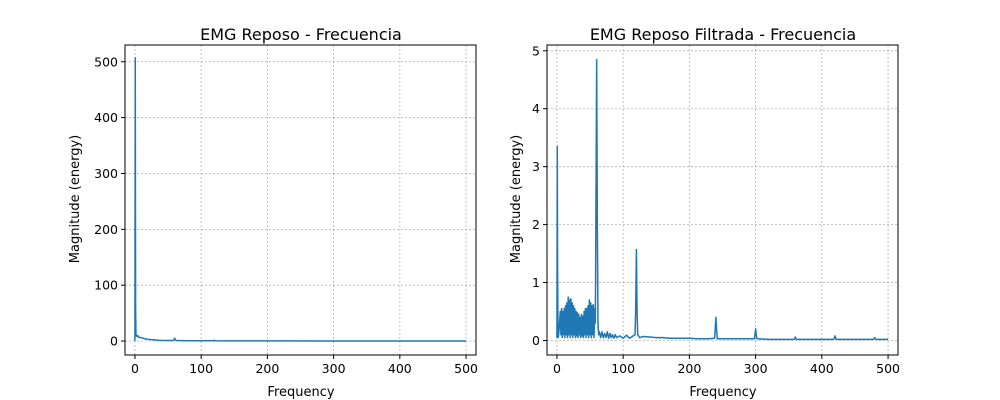 Image resolution: width=1000 pixels, height=400 pixels. What do you see at coordinates (106, 285) in the screenshot?
I see `y-tick-label: 100` at bounding box center [106, 285].